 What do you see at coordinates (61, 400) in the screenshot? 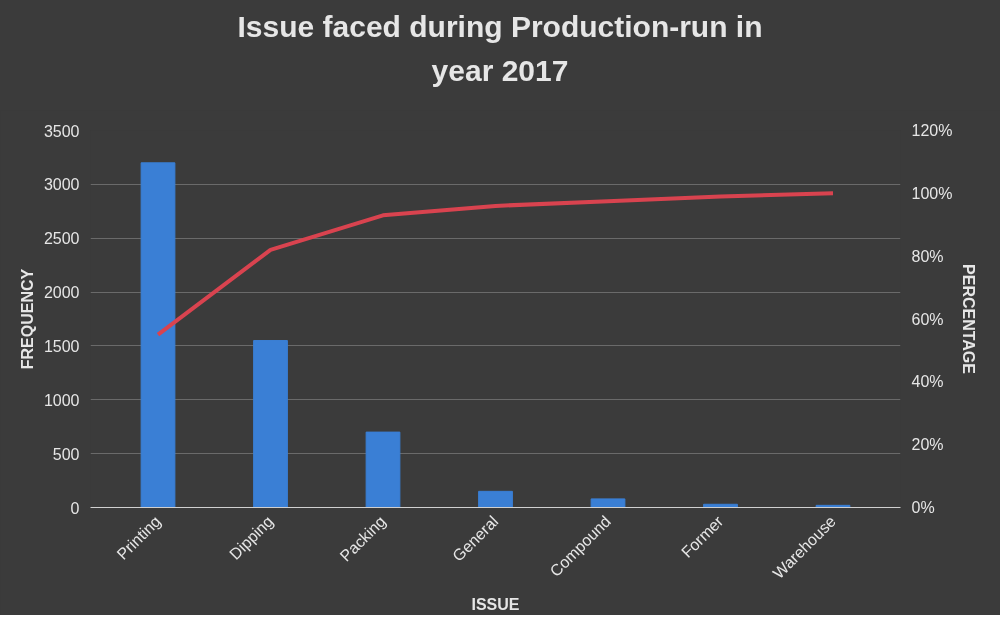
I see `y-tick-label: 1000` at bounding box center [61, 400].